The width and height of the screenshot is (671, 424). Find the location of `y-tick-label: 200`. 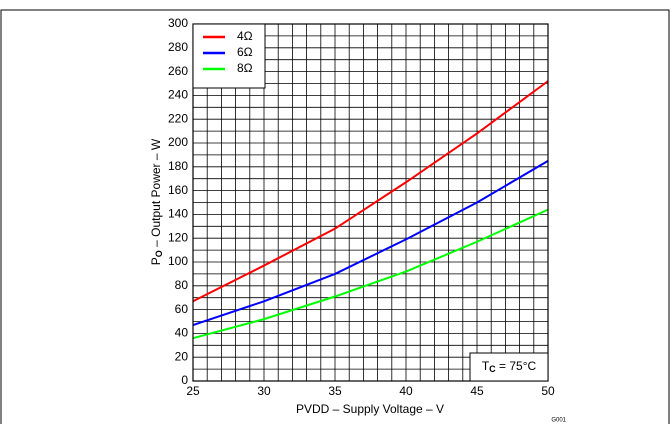

y-tick-label: 200 is located at coordinates (178, 142).